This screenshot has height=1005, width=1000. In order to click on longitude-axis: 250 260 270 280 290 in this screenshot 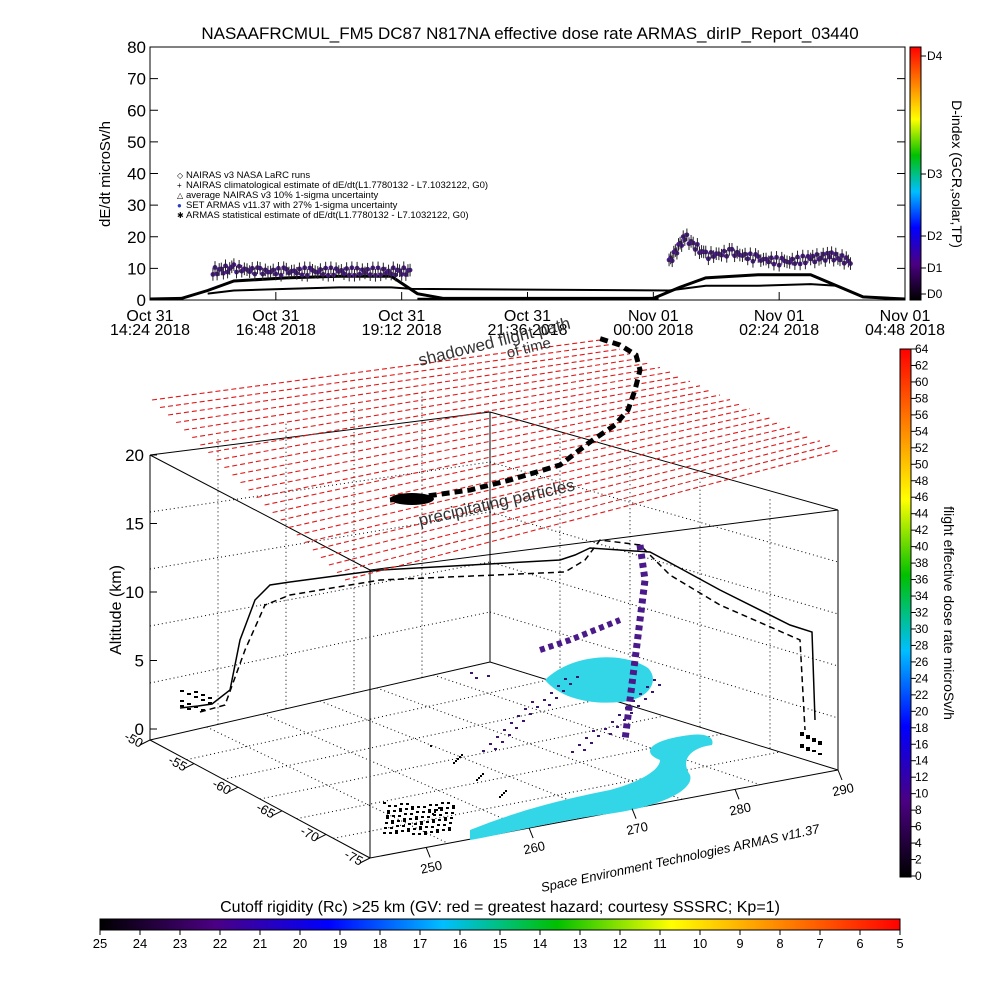, I will do `click(637, 823)`.